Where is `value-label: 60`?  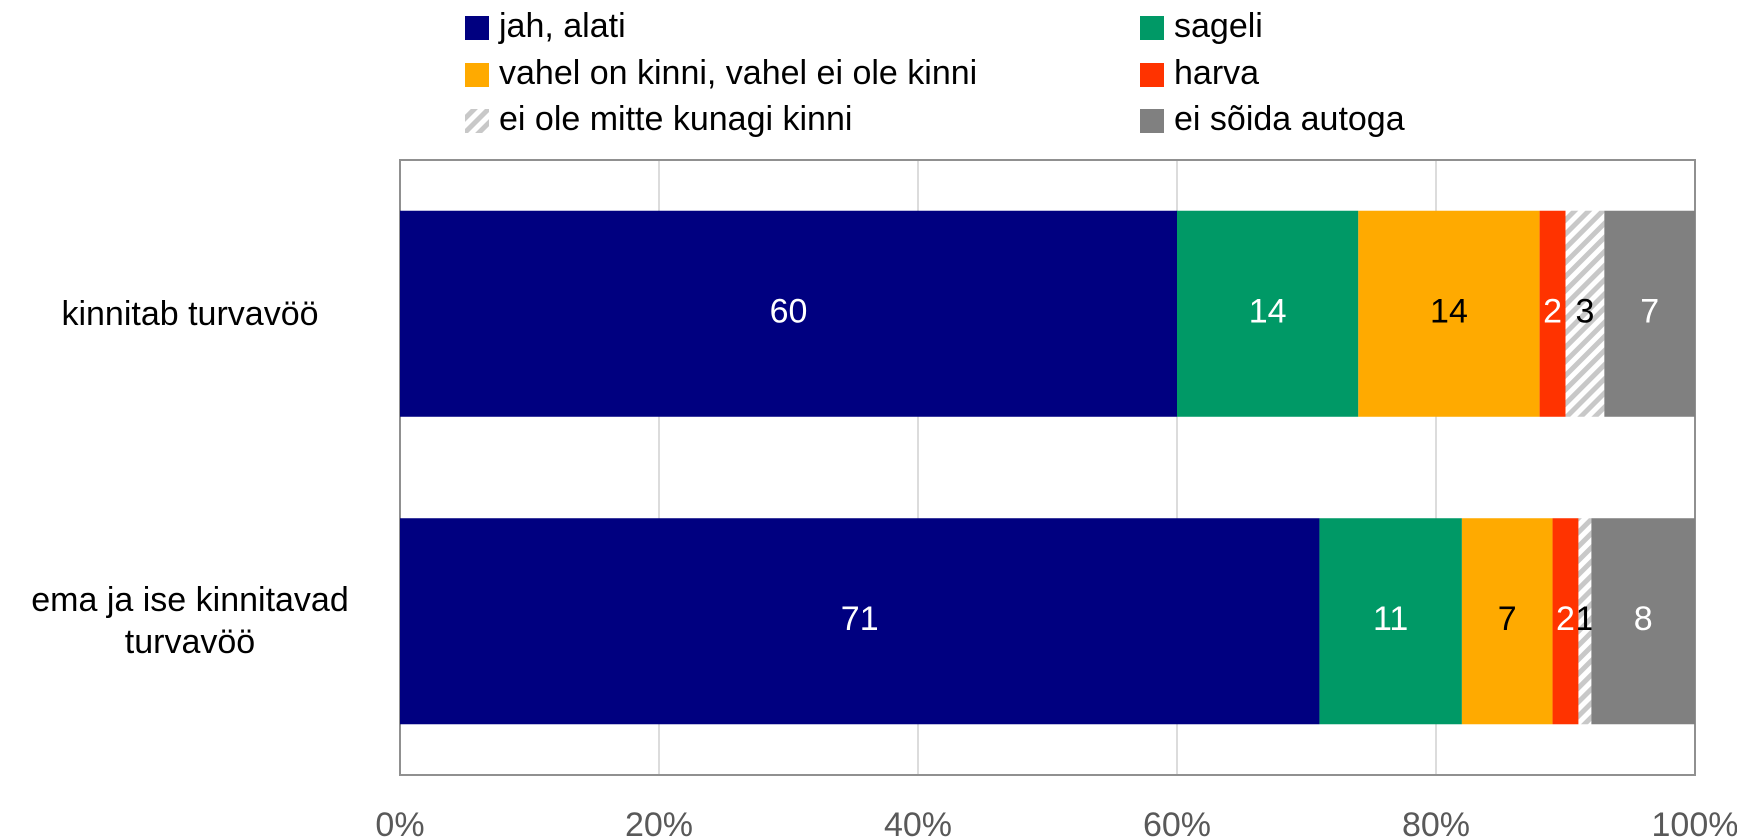
value-label: 60 is located at coordinates (789, 312).